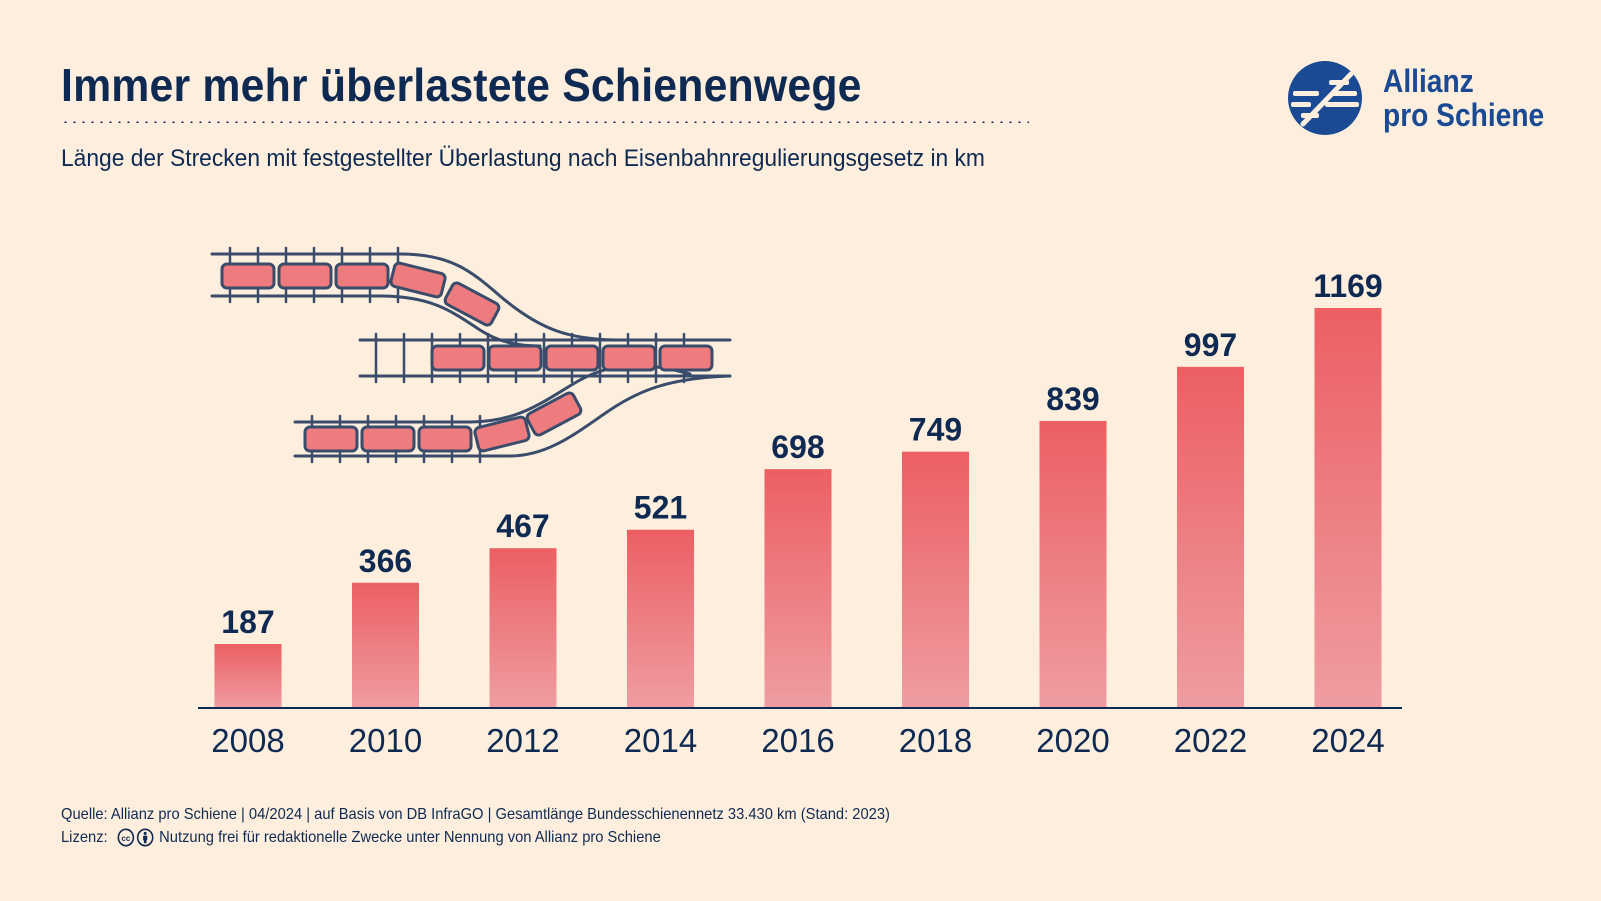  Describe the element at coordinates (385, 740) in the screenshot. I see `x-tick-label-2010: 2010` at that location.